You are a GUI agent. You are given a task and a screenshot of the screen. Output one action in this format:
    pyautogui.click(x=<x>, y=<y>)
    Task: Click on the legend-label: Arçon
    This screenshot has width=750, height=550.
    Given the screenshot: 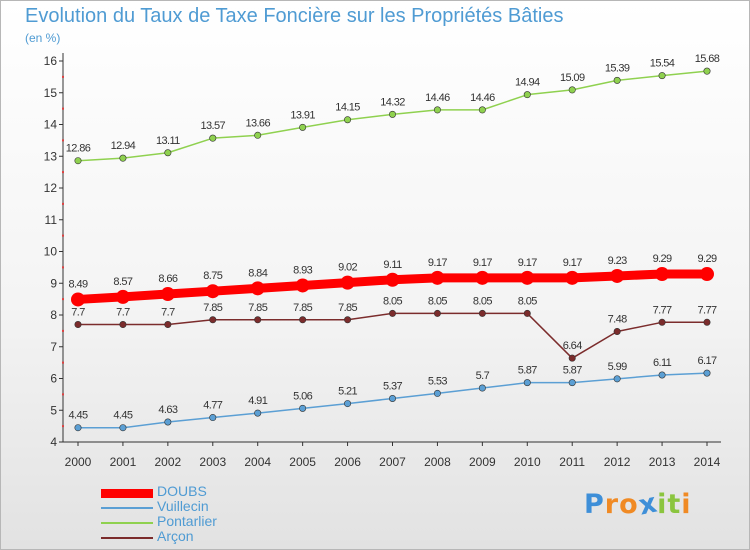 What is the action you would take?
    pyautogui.click(x=175, y=536)
    